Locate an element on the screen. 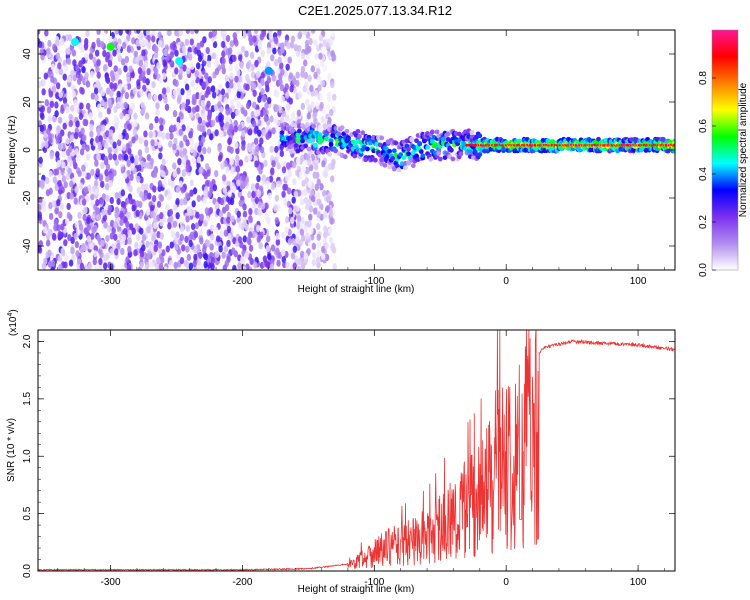 Image resolution: width=750 pixels, height=600 pixels. snr-y-label: SNR (10 * v/v) is located at coordinates (11, 450).